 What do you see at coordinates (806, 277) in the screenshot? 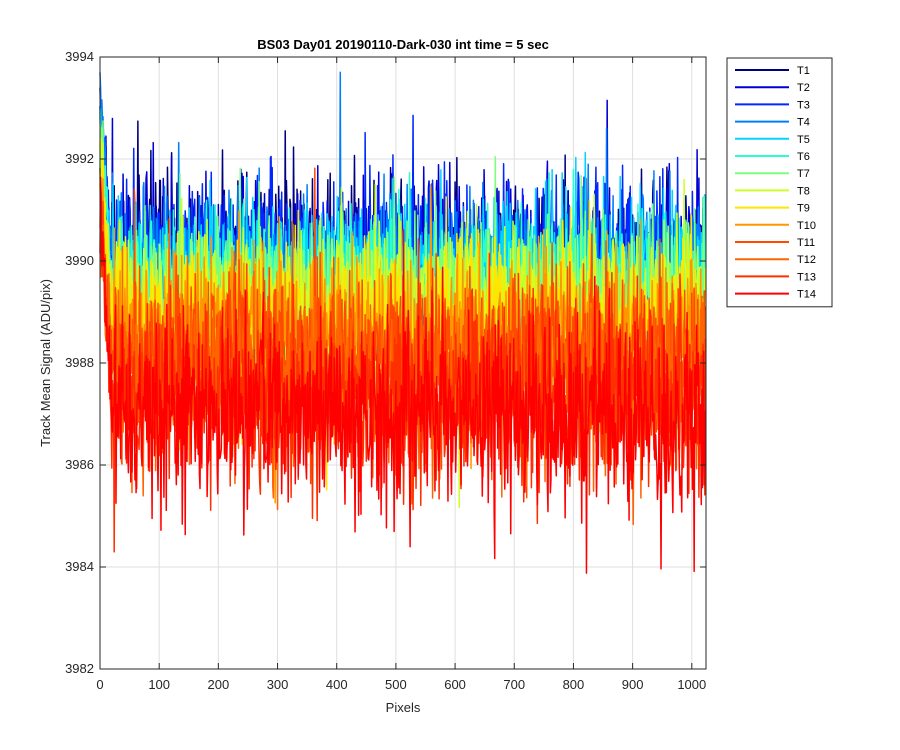
I see `legend-label-t13: T13` at bounding box center [806, 277].